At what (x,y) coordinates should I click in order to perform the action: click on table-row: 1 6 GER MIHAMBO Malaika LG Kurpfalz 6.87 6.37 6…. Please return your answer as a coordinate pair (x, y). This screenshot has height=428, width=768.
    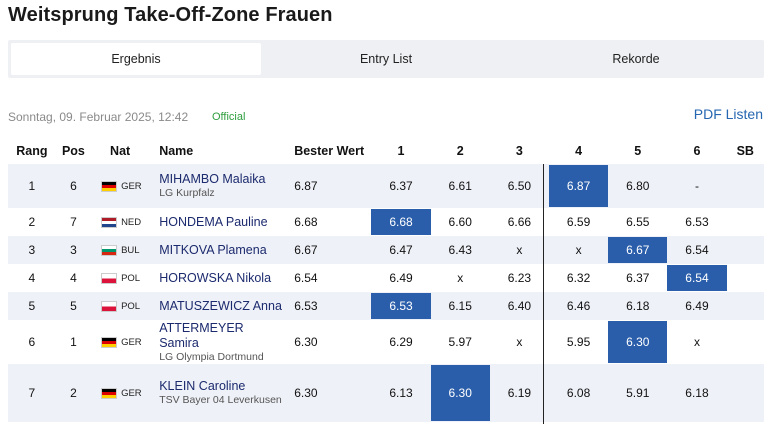
    Looking at the image, I should click on (386, 186).